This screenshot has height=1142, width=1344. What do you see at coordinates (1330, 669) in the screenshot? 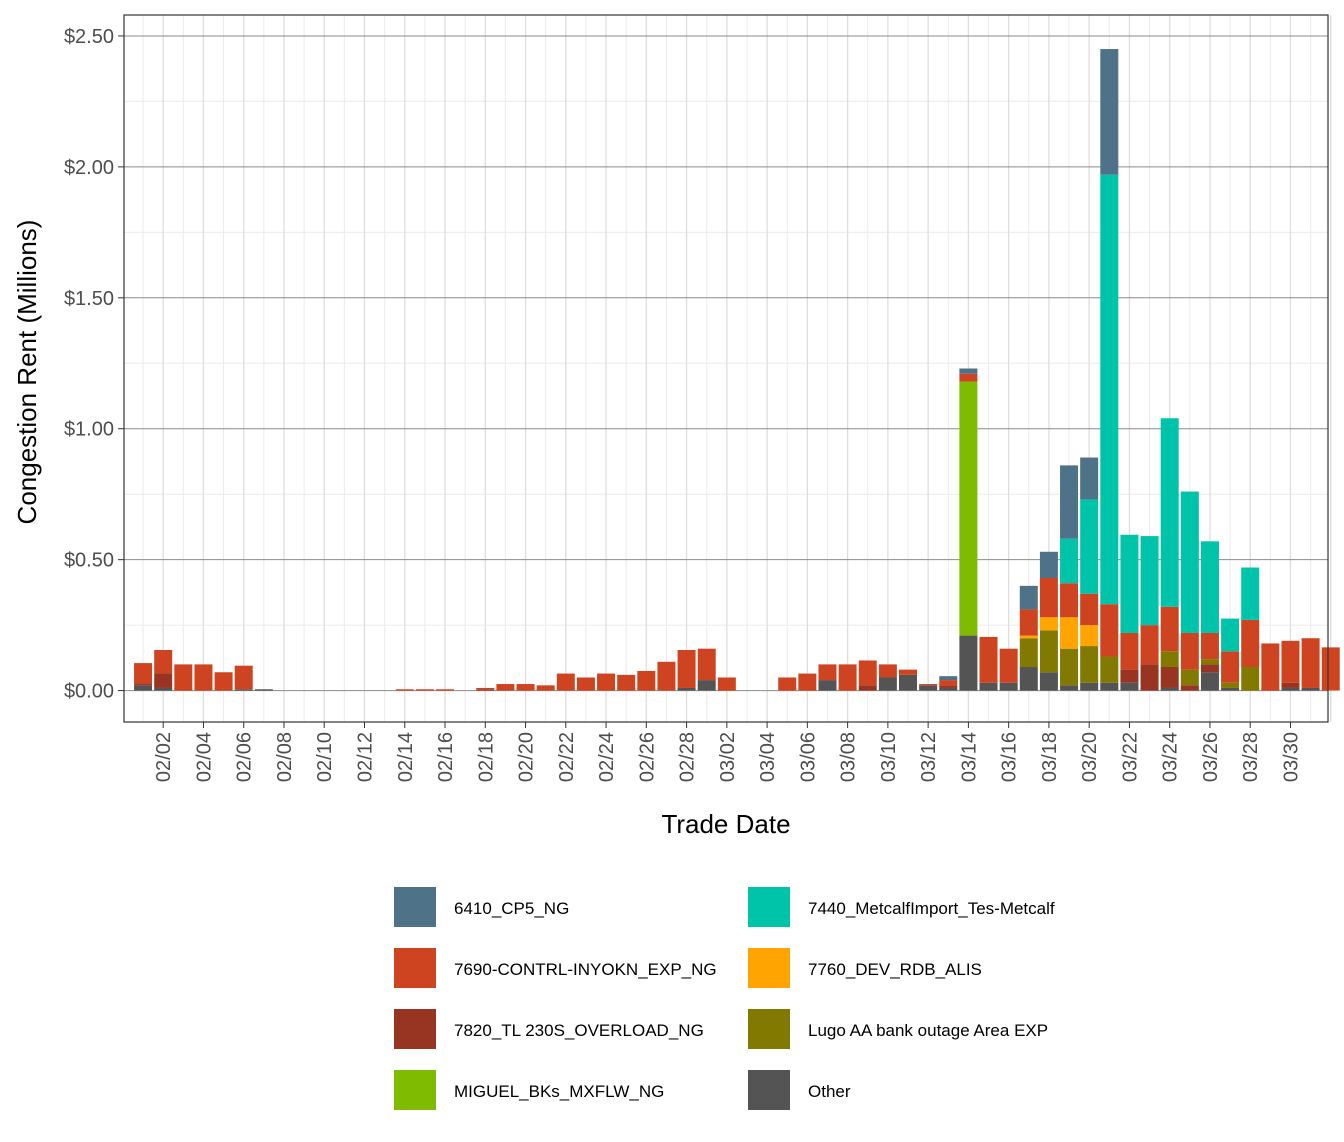
I see `bar-stack-03/31` at bounding box center [1330, 669].